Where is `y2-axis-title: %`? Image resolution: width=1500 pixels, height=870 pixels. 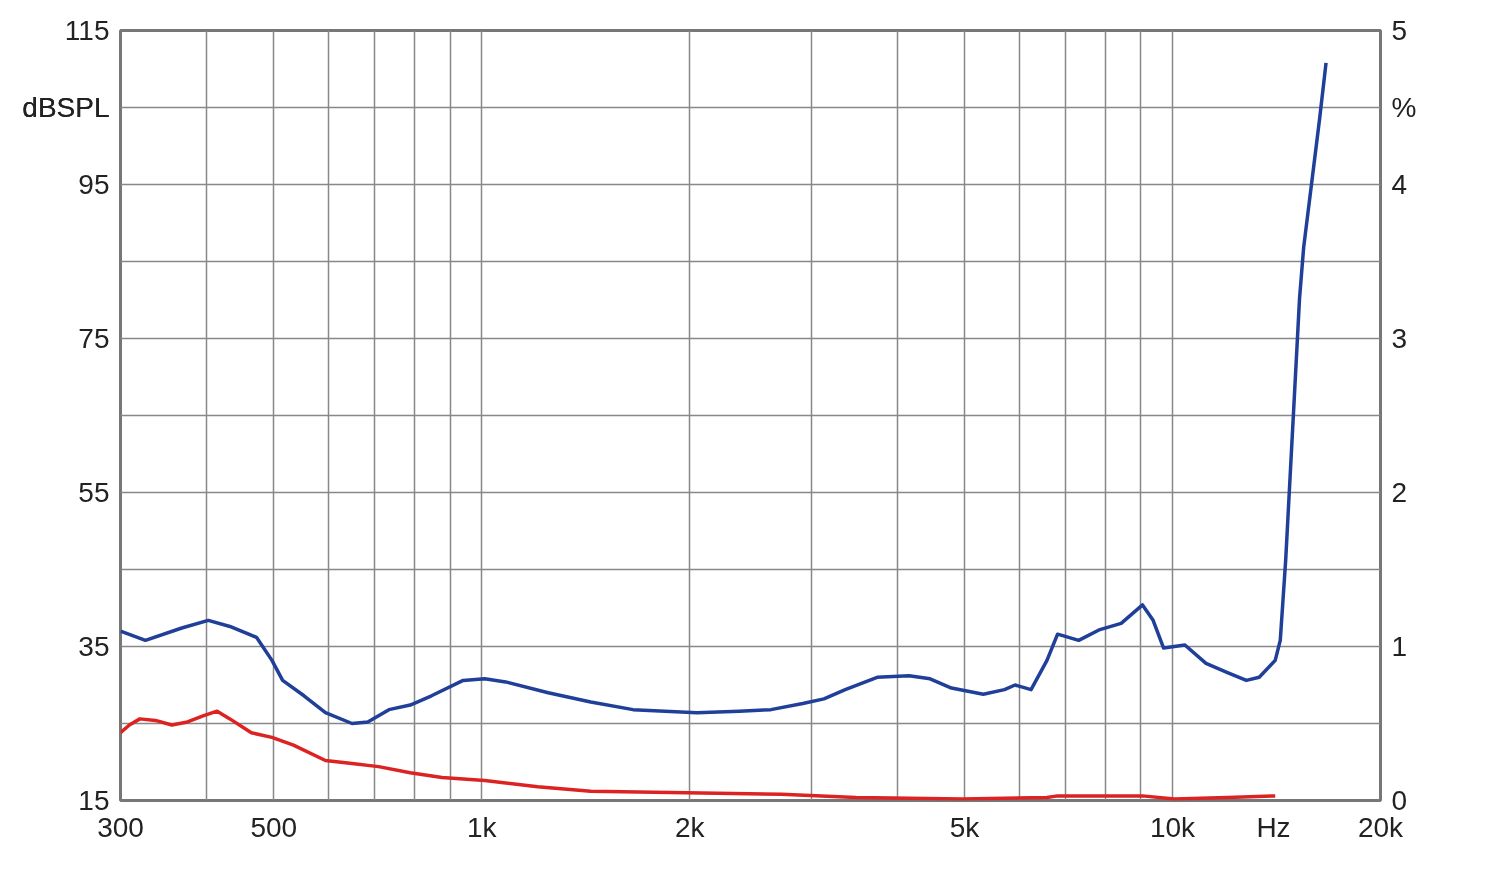
y2-axis-title: % is located at coordinates (1404, 107).